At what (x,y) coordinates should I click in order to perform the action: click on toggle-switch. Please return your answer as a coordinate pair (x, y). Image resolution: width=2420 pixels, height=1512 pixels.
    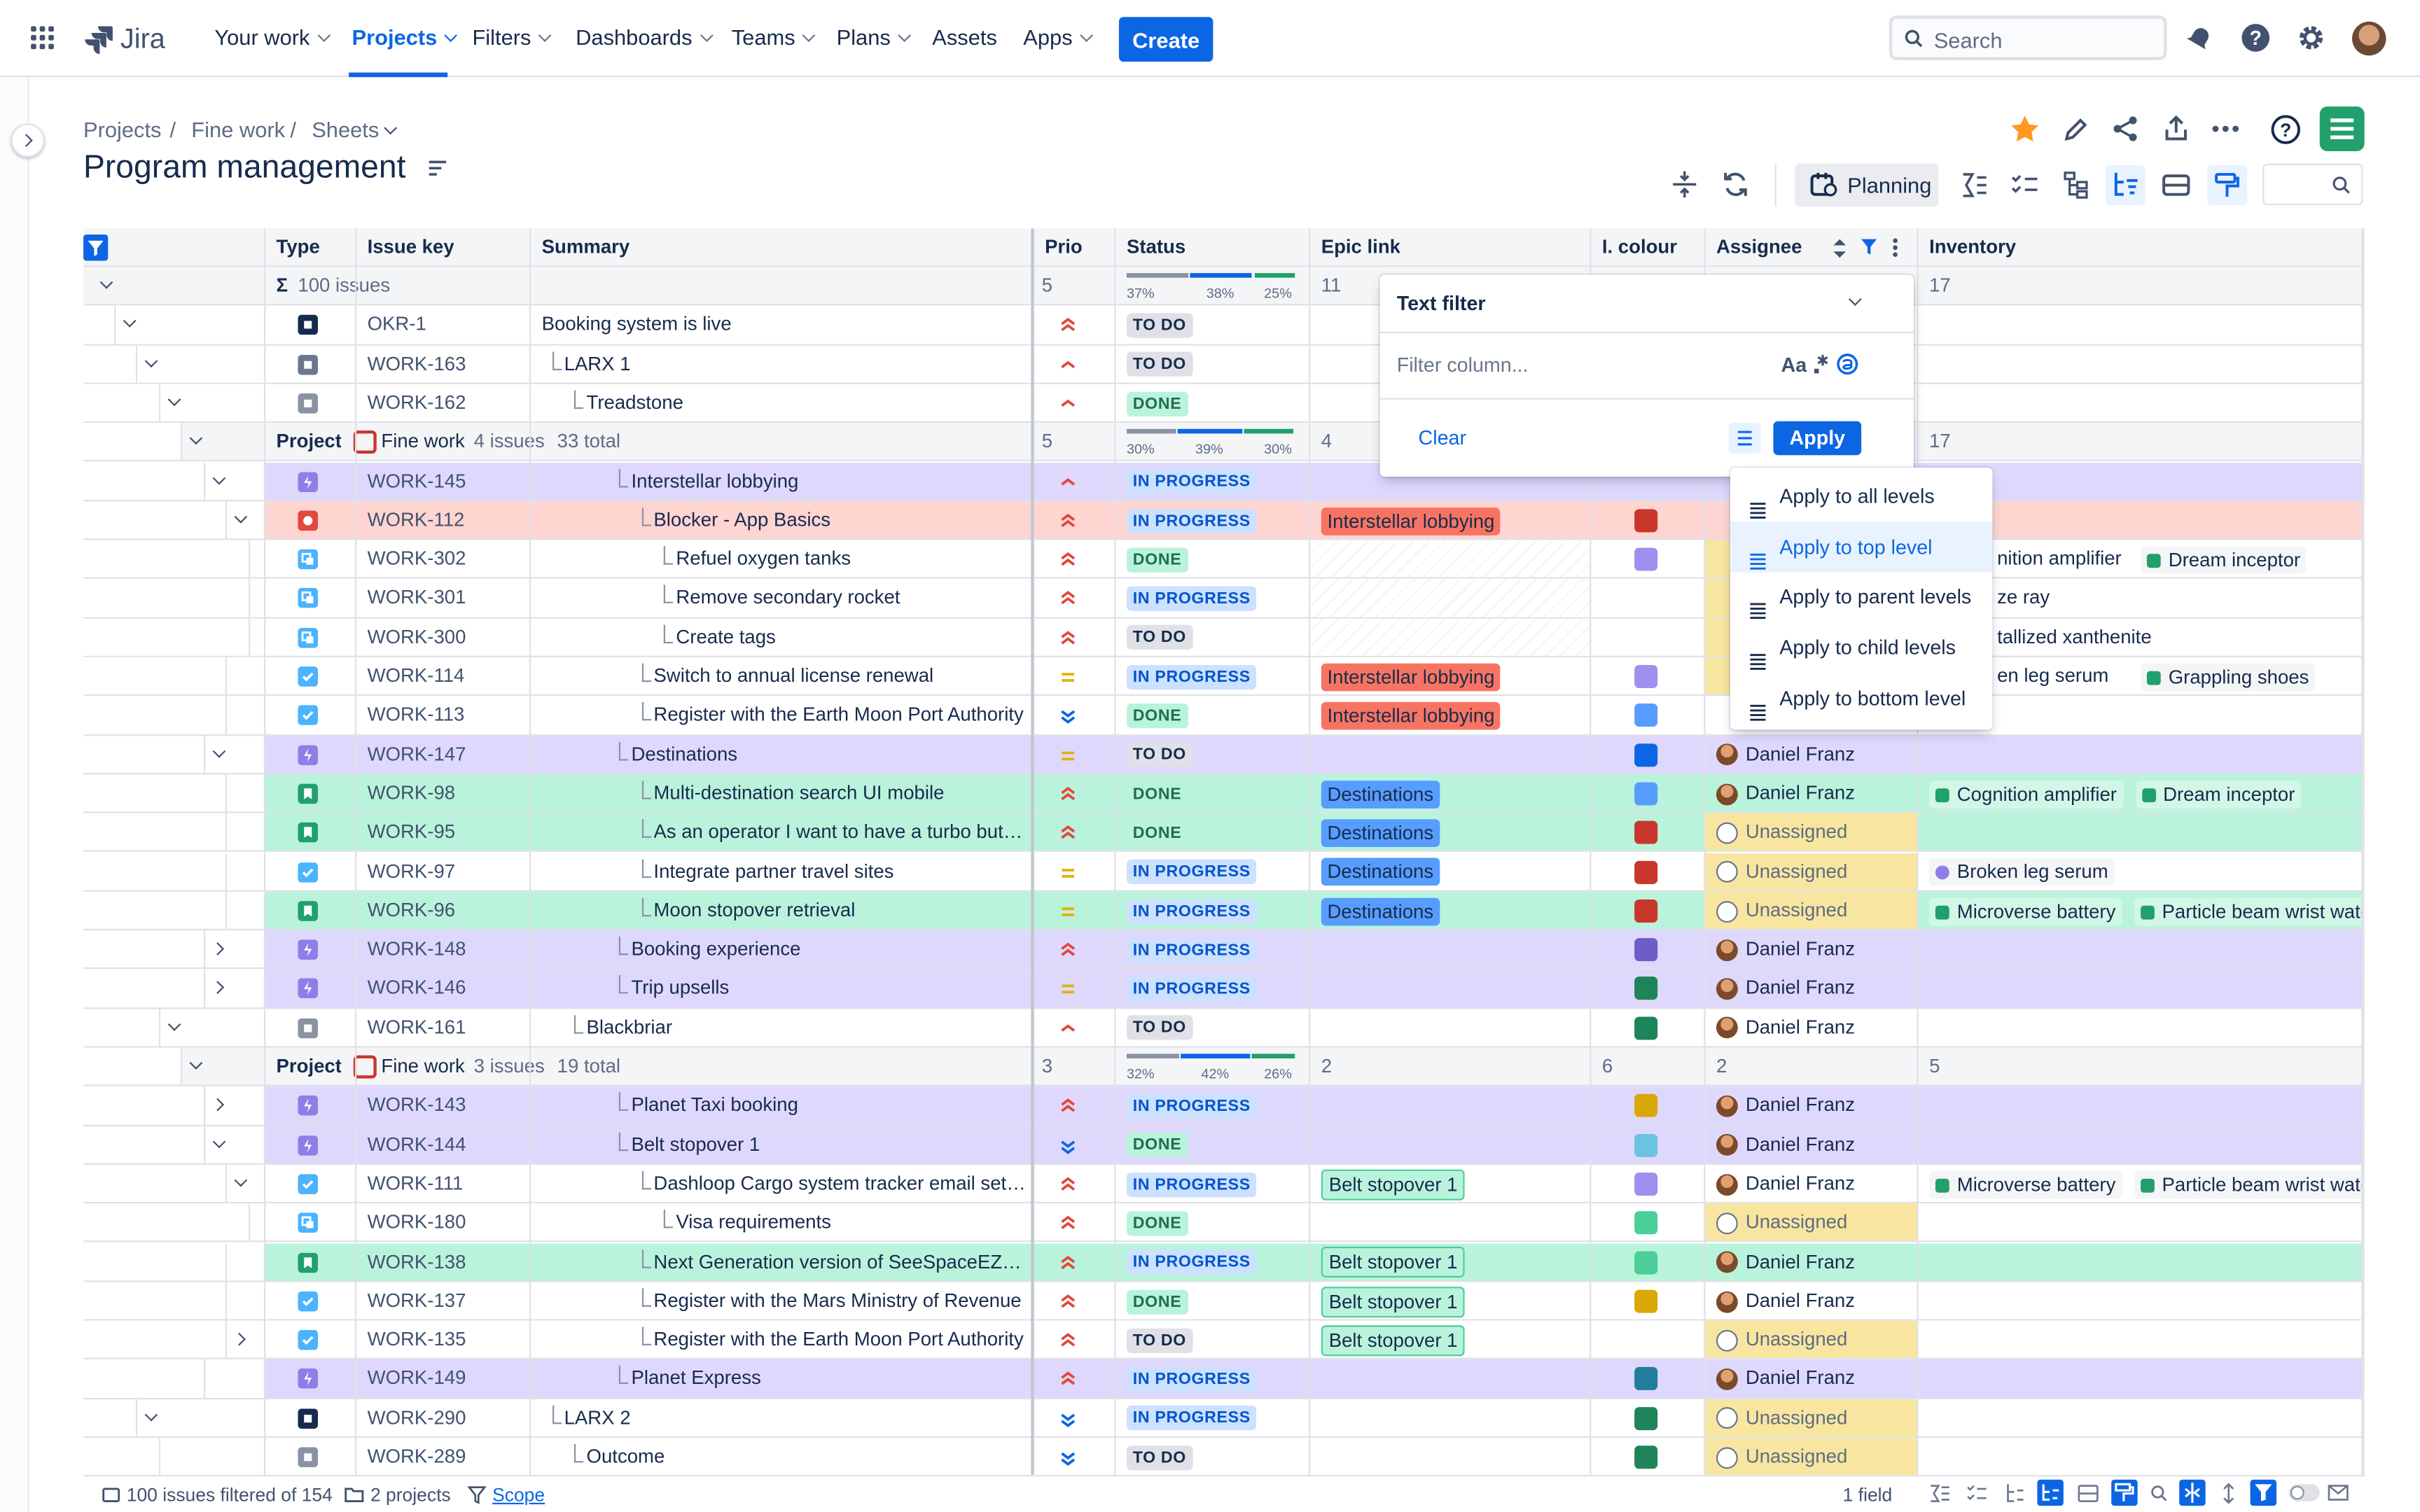
    Looking at the image, I should click on (2304, 1493).